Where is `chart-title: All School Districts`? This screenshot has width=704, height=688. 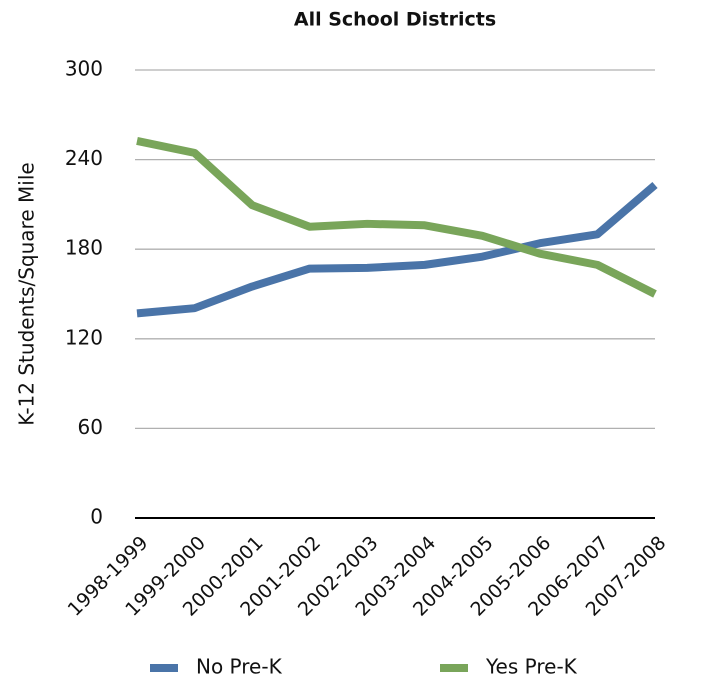
chart-title: All School Districts is located at coordinates (395, 20).